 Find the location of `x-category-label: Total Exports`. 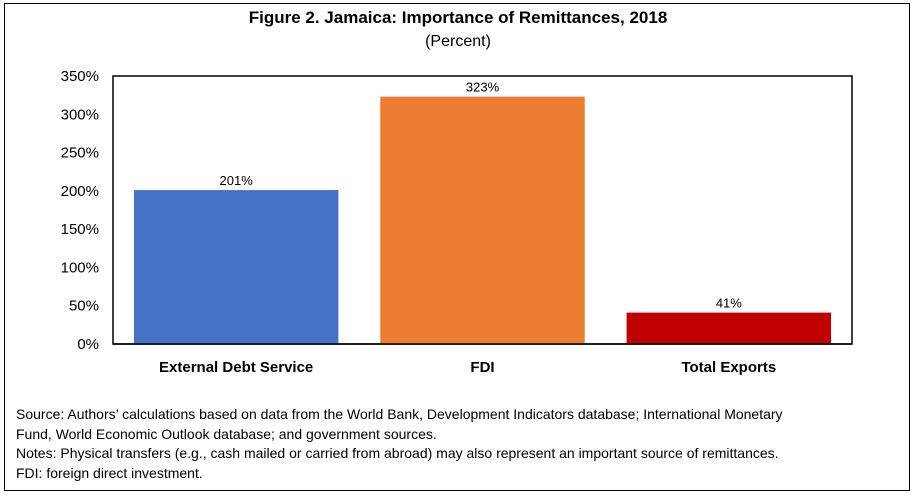

x-category-label: Total Exports is located at coordinates (728, 367).